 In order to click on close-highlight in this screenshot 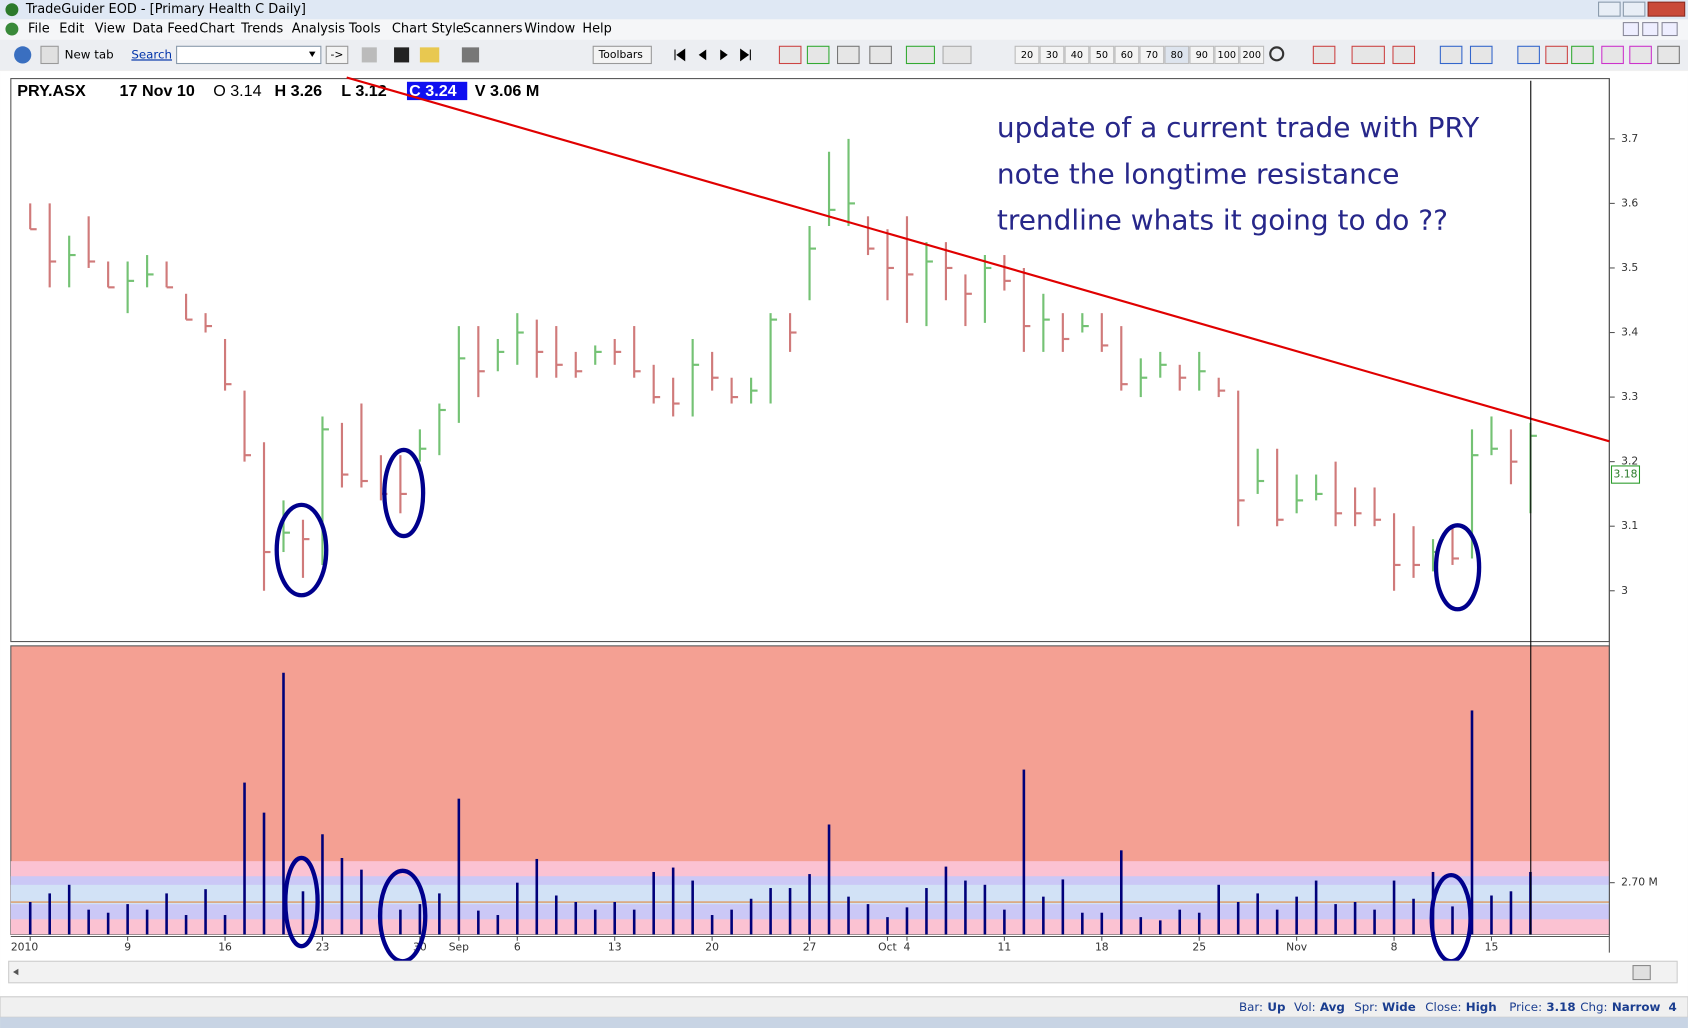, I will do `click(437, 91)`.